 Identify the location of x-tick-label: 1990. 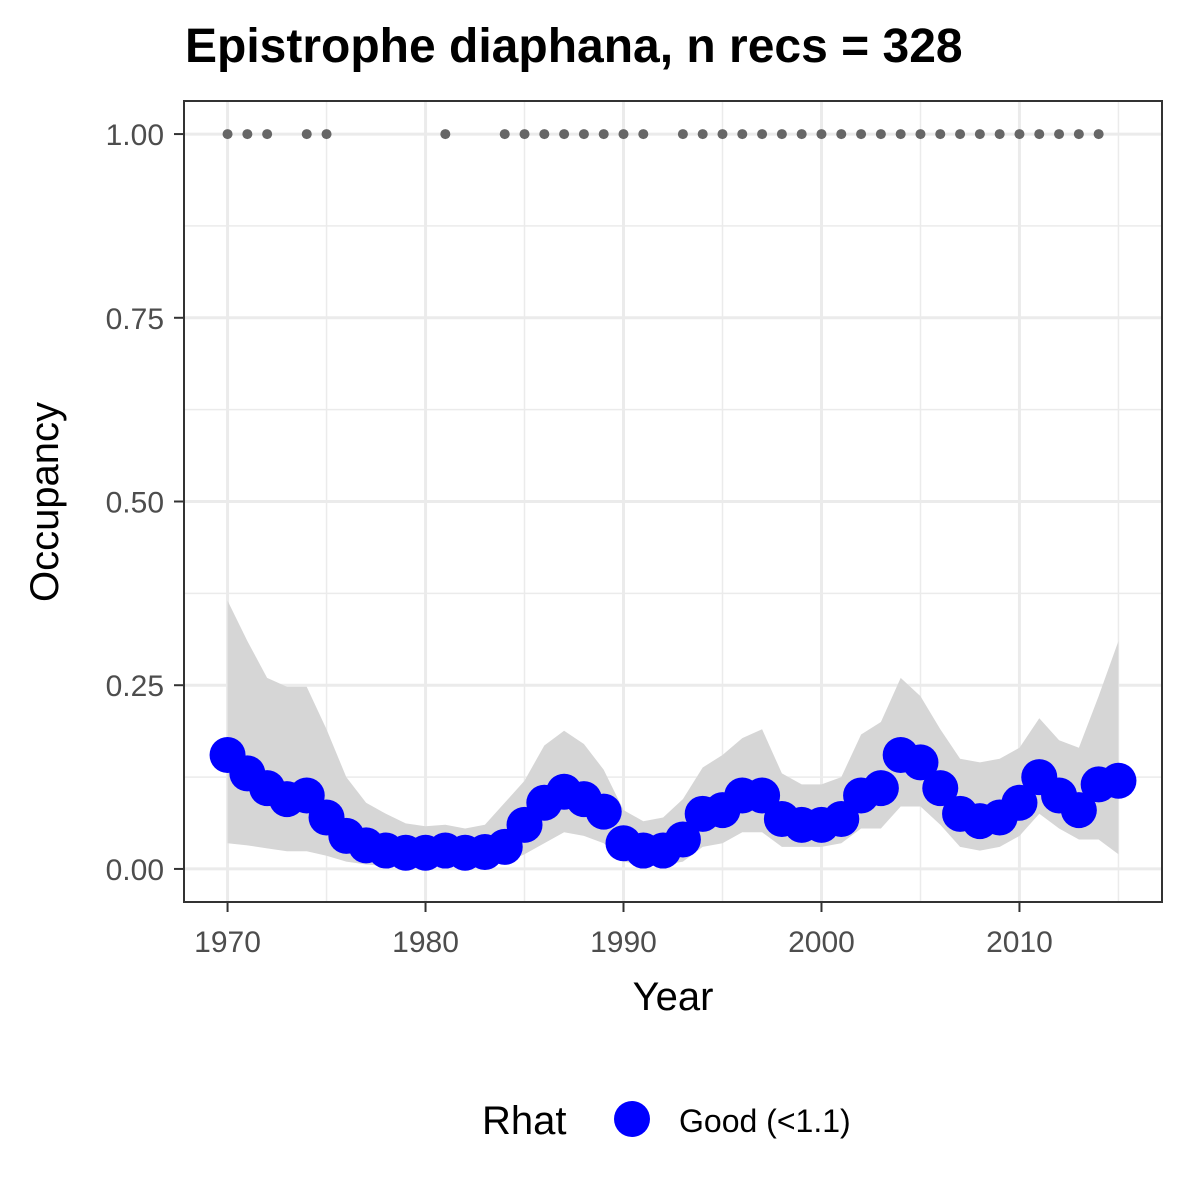
(623, 942).